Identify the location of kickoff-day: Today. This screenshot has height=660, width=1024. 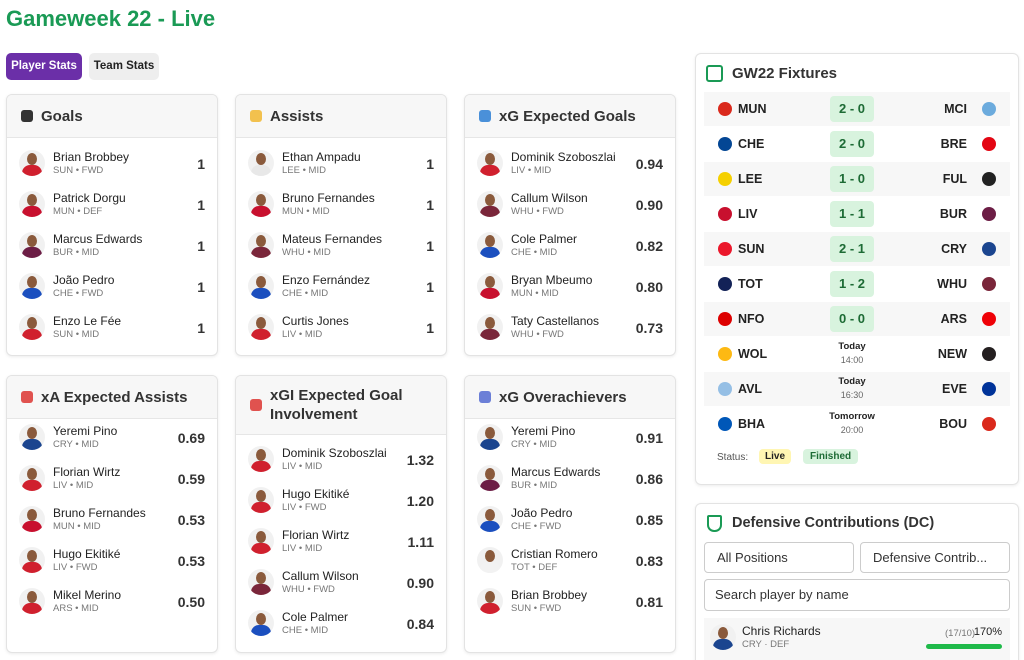
(852, 381).